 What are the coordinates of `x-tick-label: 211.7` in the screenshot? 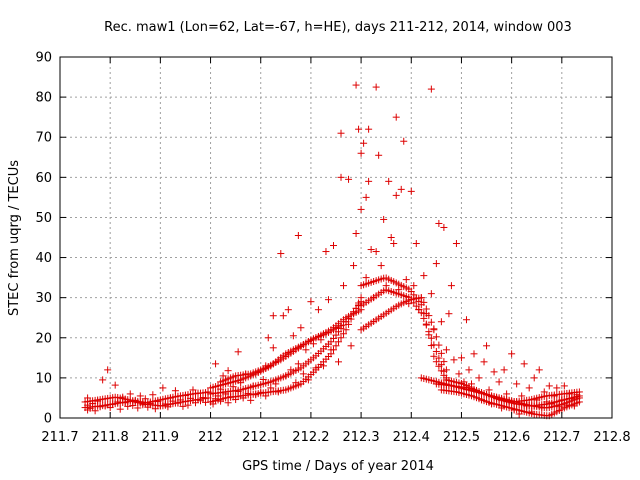 It's located at (59, 437).